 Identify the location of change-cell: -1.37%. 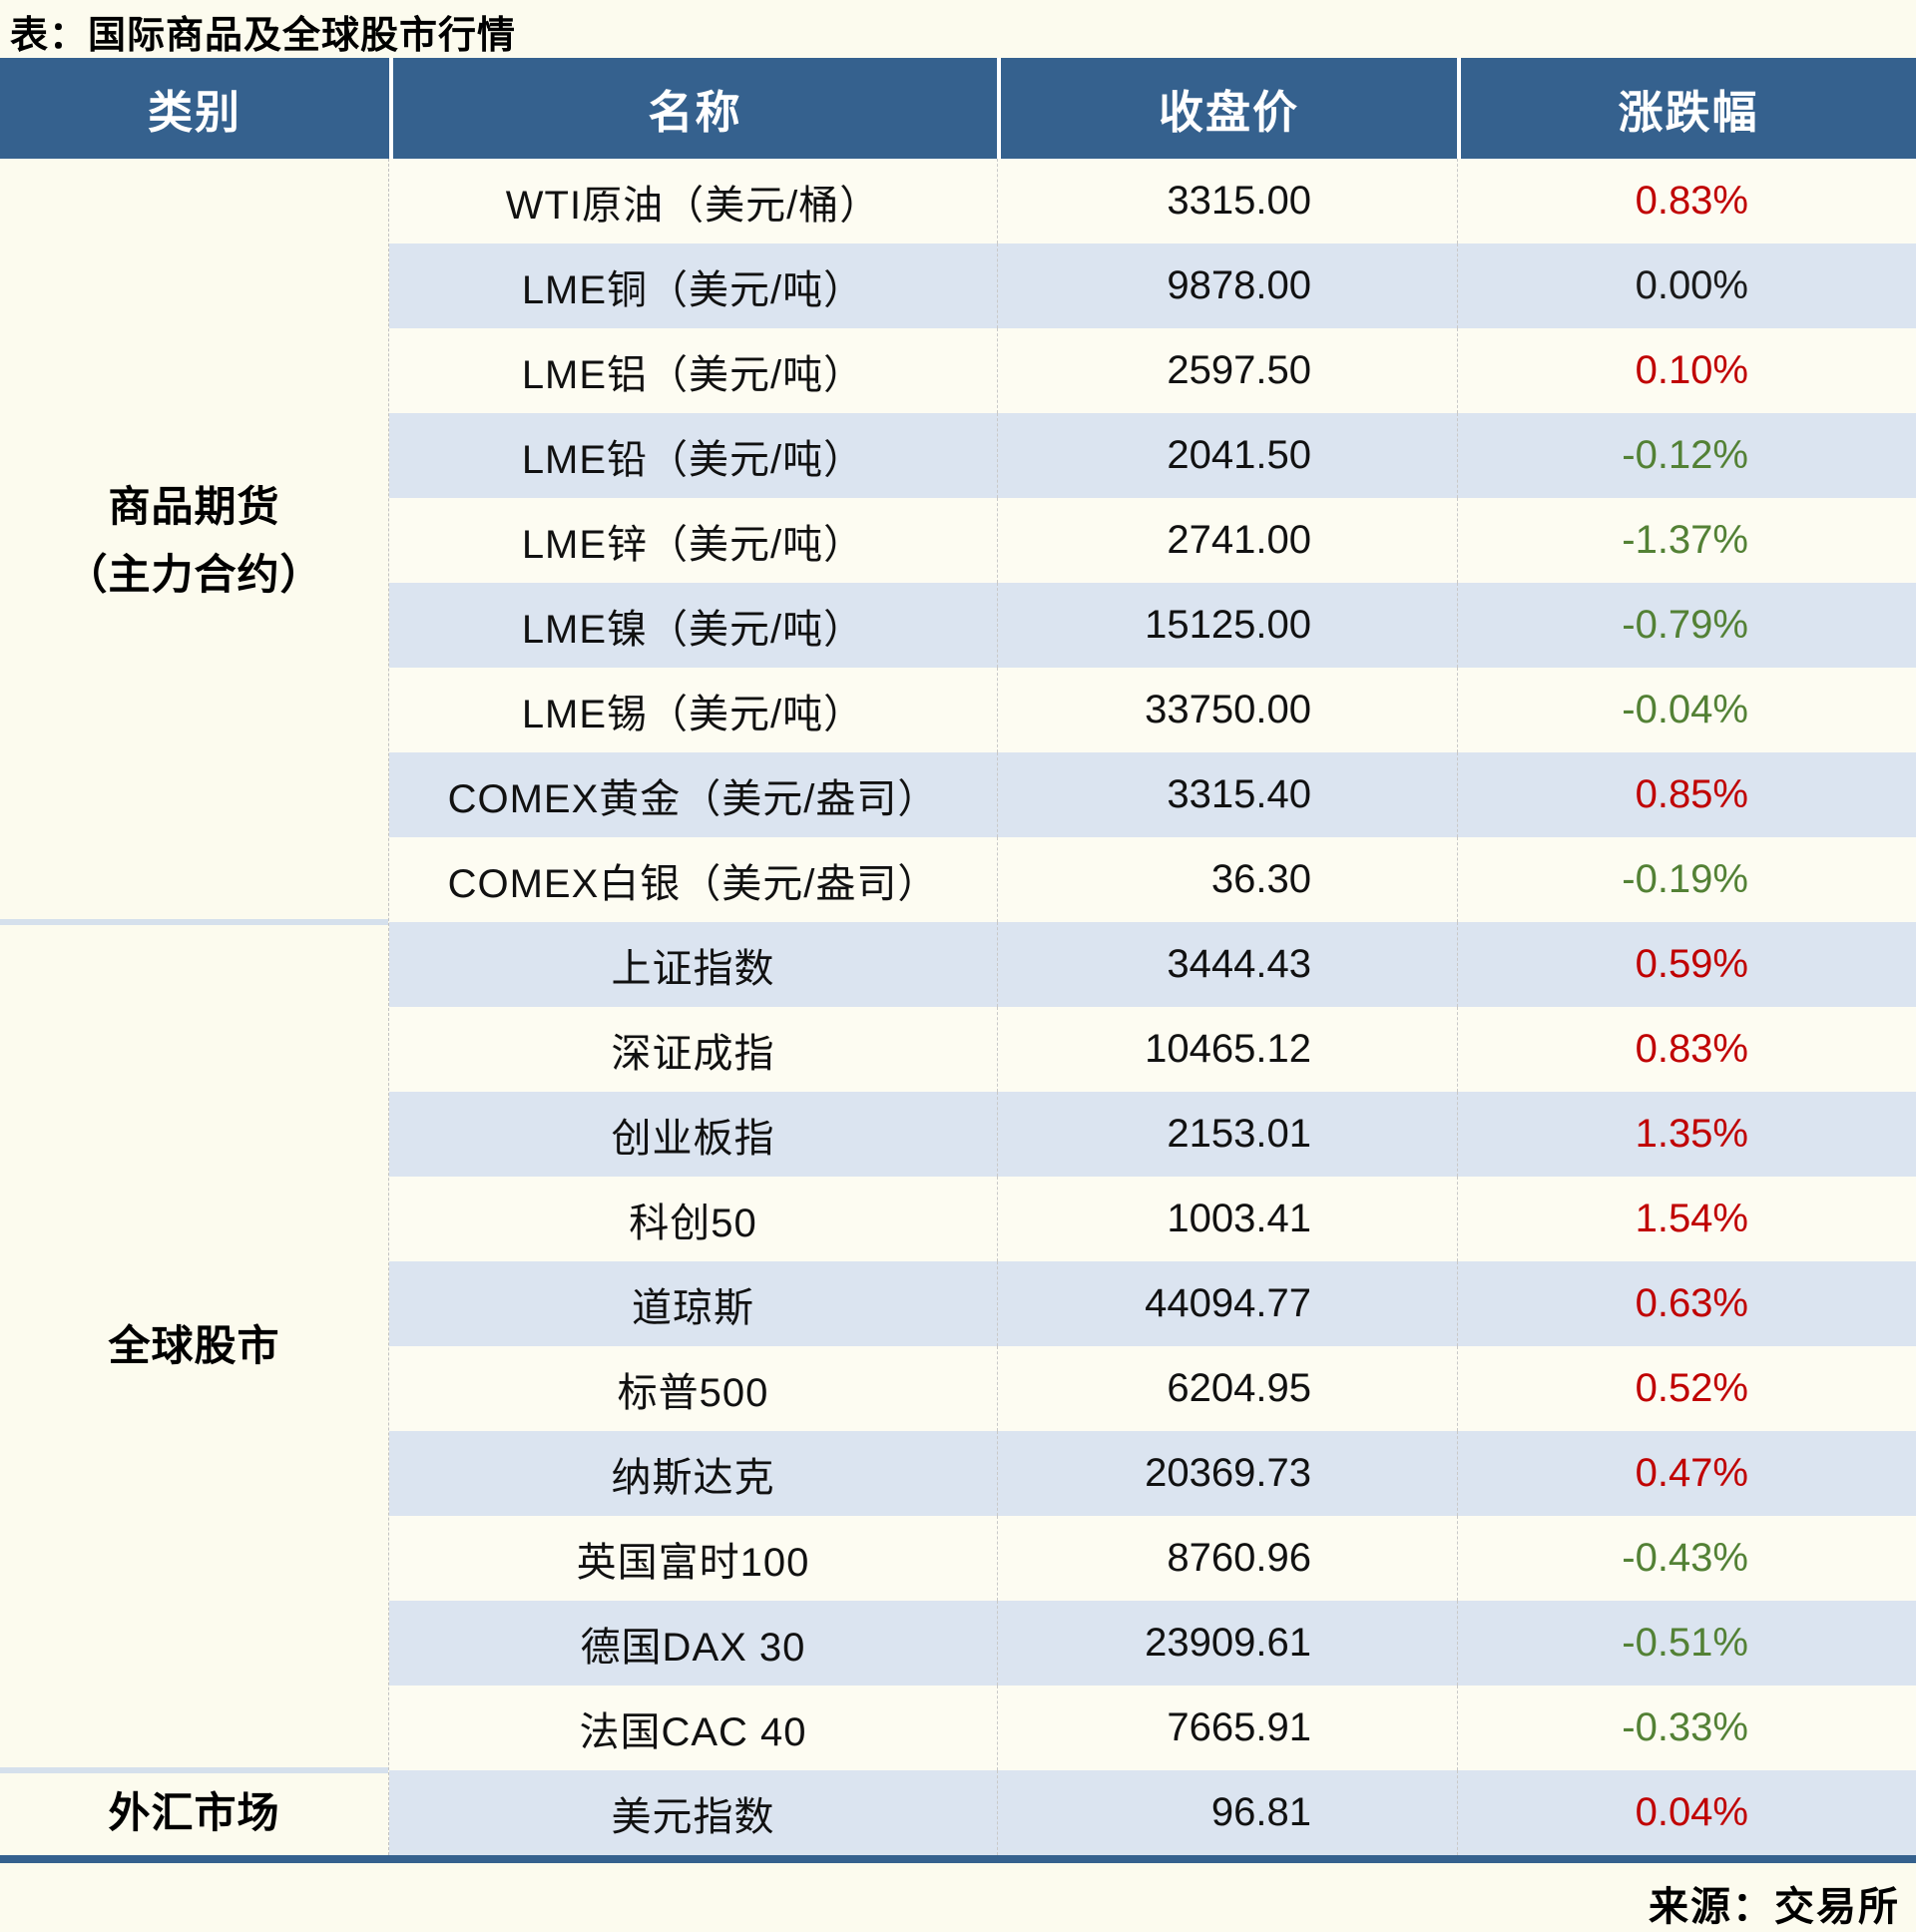
(1686, 540).